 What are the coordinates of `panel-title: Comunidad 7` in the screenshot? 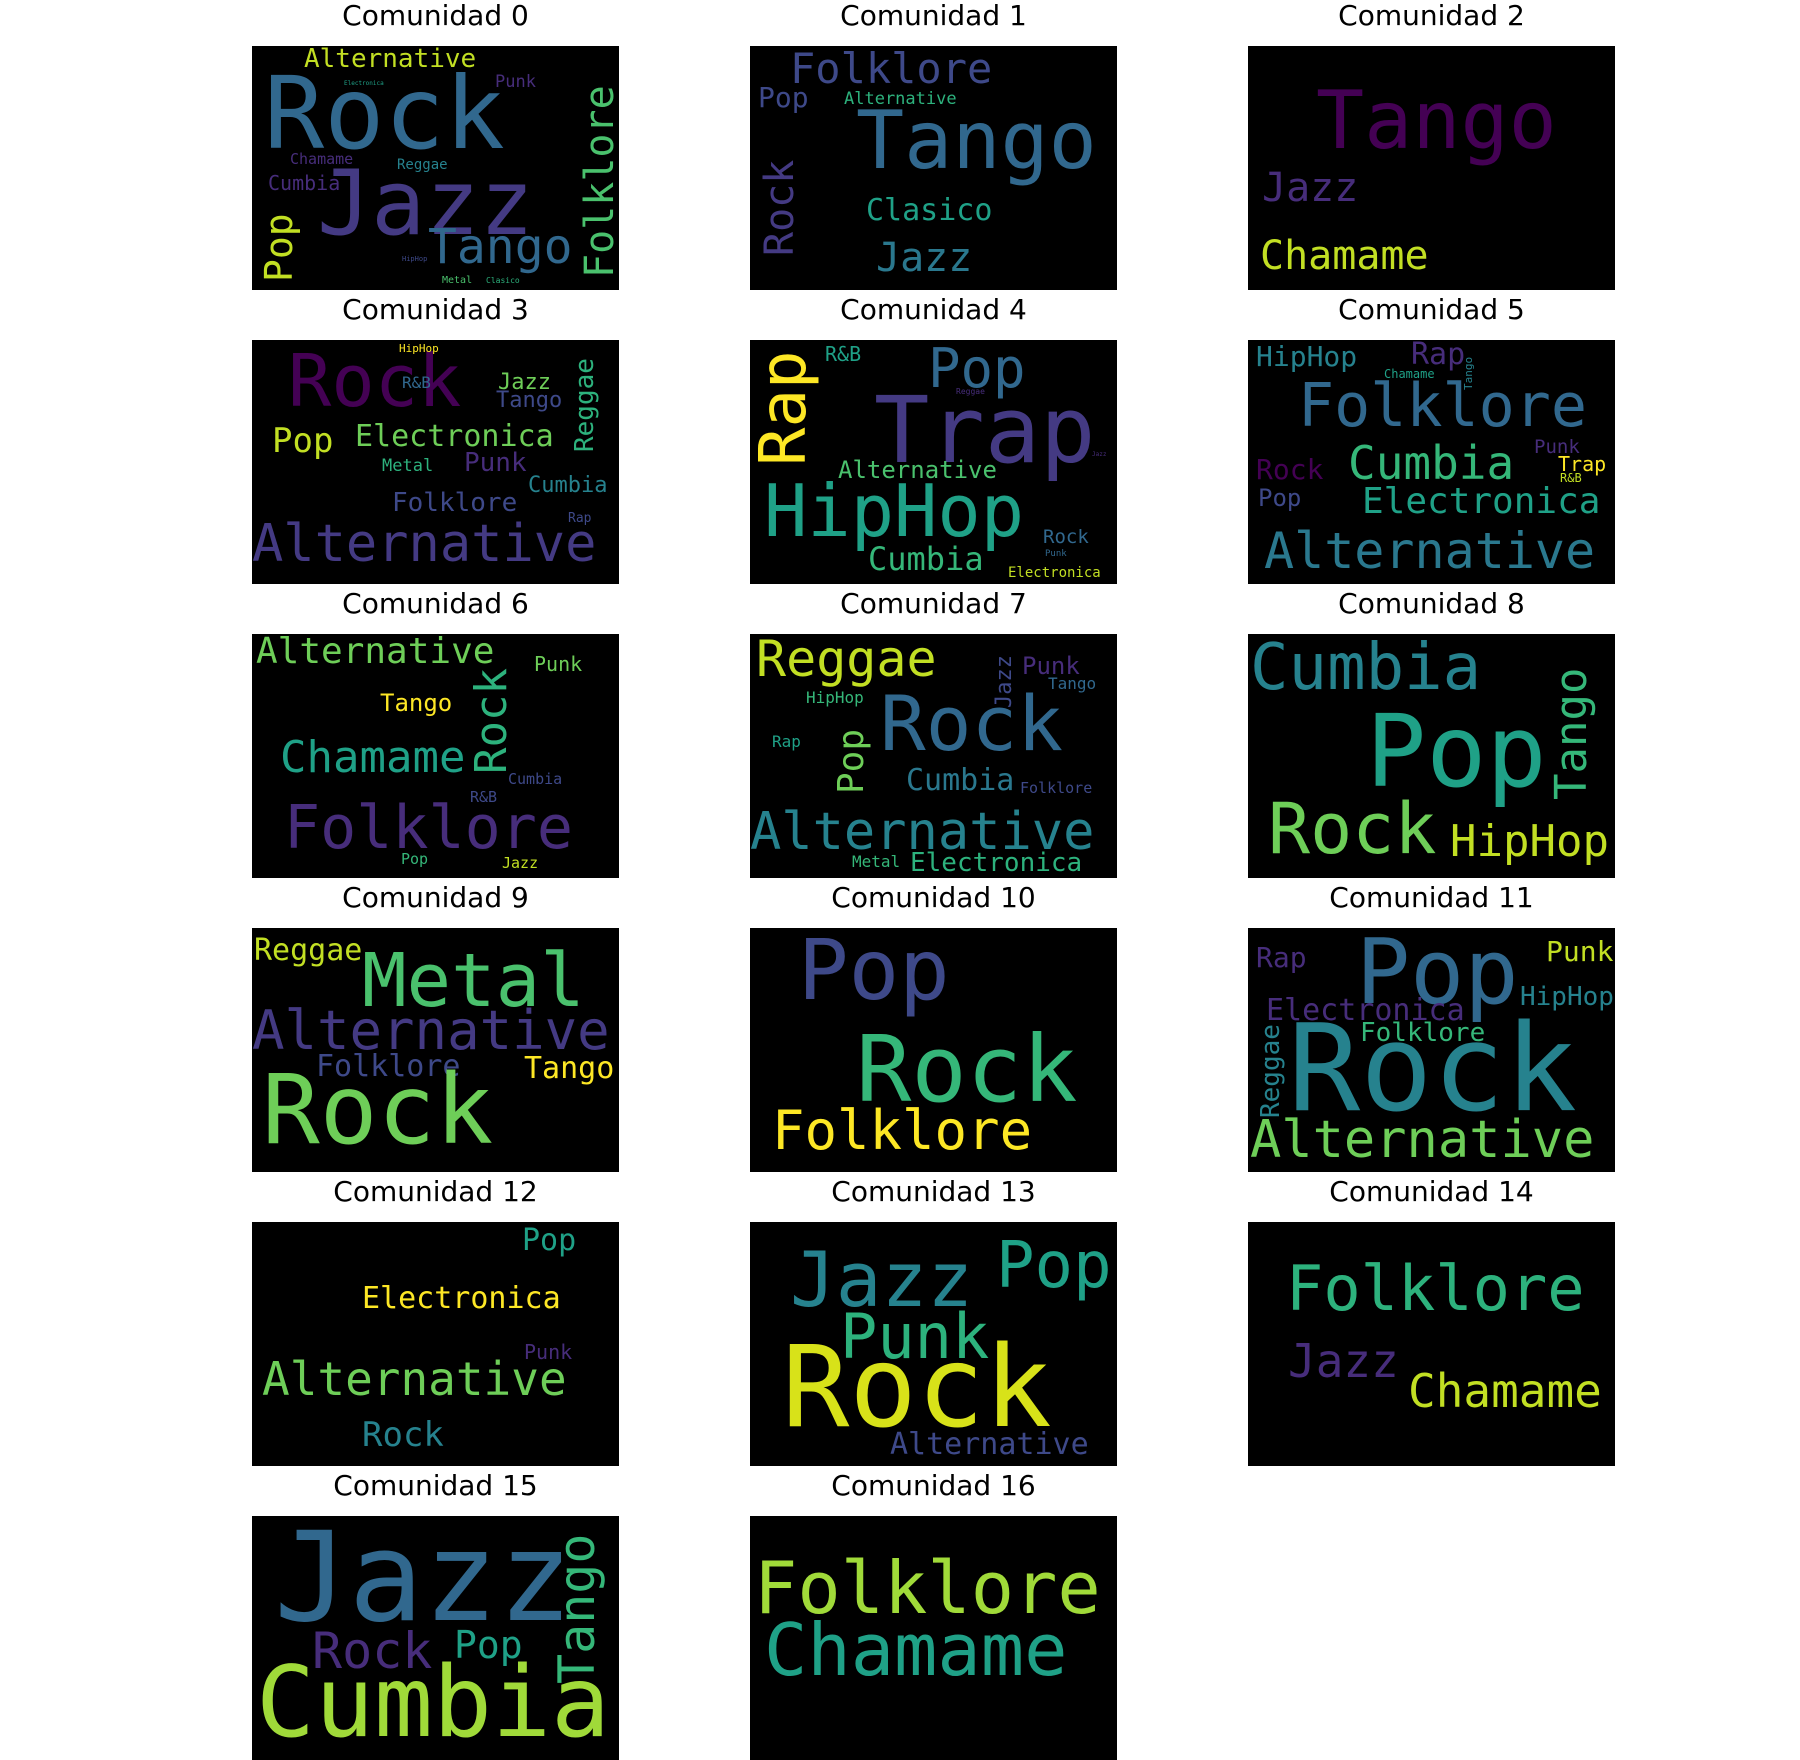 It's located at (933, 603).